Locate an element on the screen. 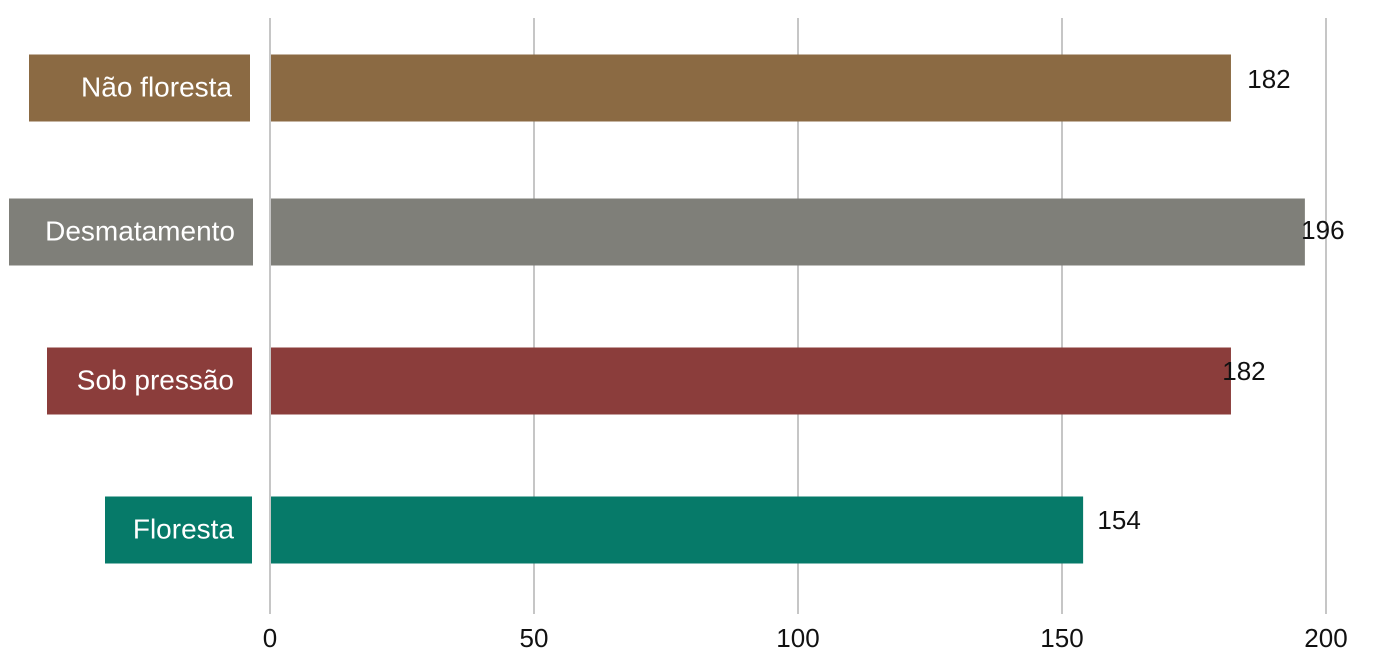 The image size is (1374, 654). value-label-3: 154 is located at coordinates (1118, 520).